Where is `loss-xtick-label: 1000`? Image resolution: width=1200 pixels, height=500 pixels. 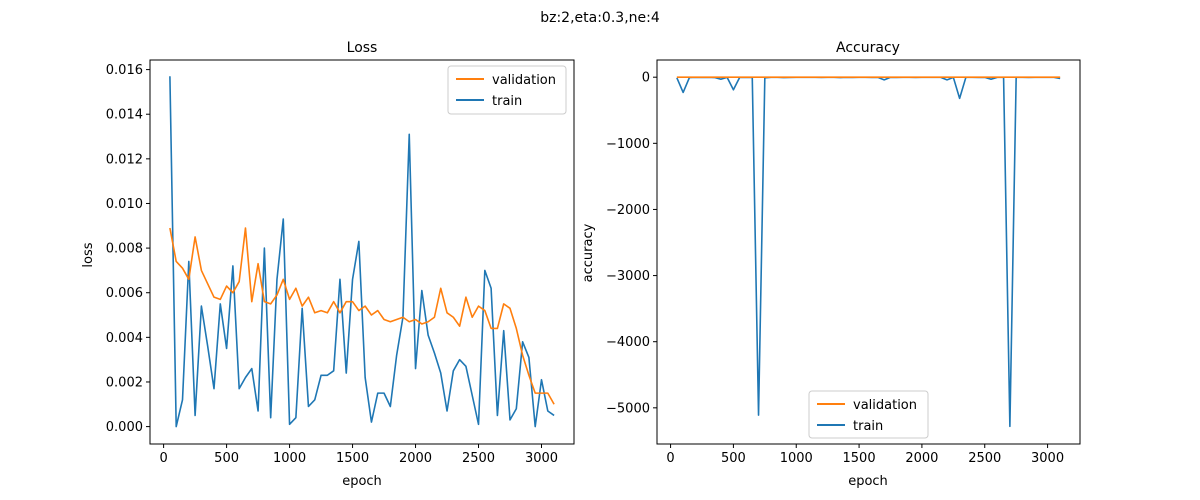 loss-xtick-label: 1000 is located at coordinates (289, 458).